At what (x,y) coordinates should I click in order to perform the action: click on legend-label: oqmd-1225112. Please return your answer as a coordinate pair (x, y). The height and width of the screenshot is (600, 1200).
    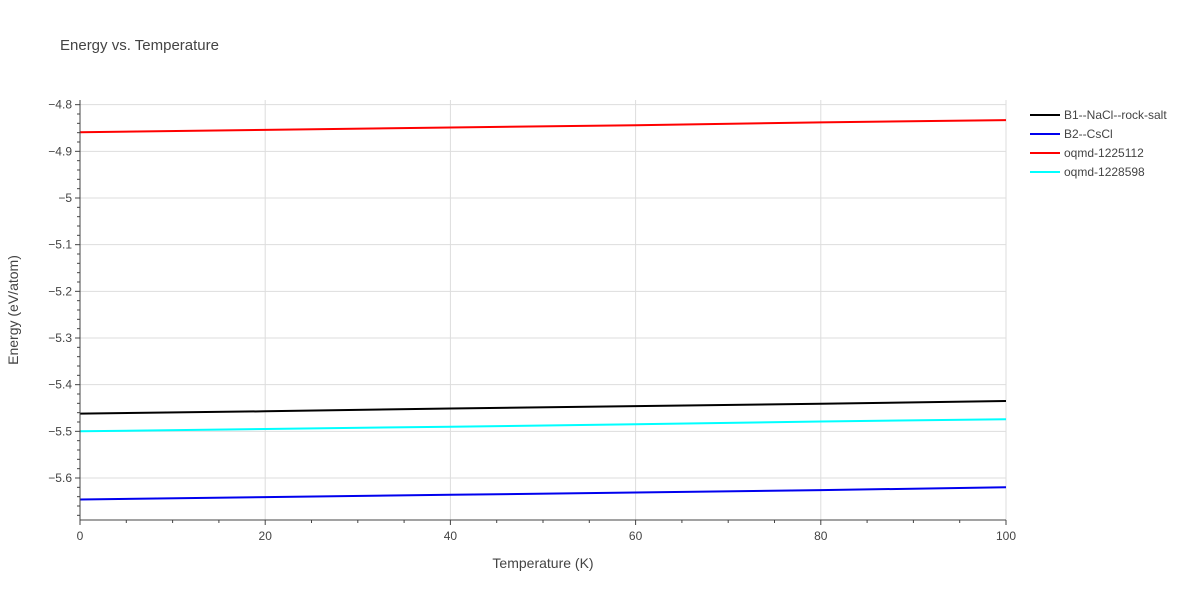
    Looking at the image, I should click on (1104, 153).